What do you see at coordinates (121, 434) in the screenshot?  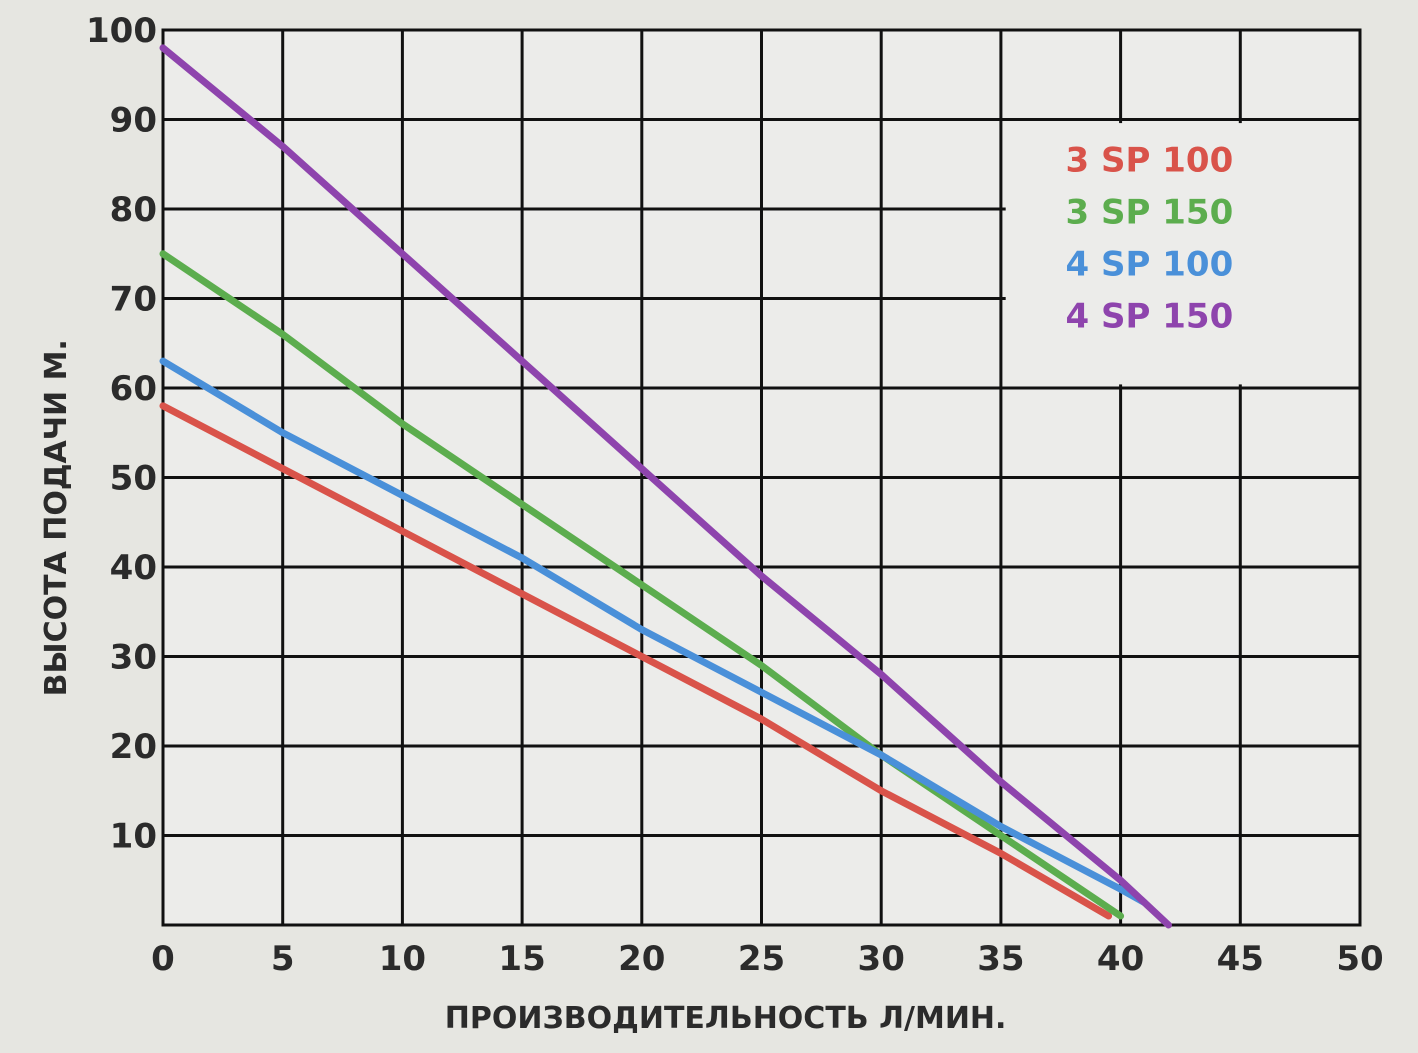 I see `y-tick-labels: 10 20 30 40 50 60 70 80 90 100` at bounding box center [121, 434].